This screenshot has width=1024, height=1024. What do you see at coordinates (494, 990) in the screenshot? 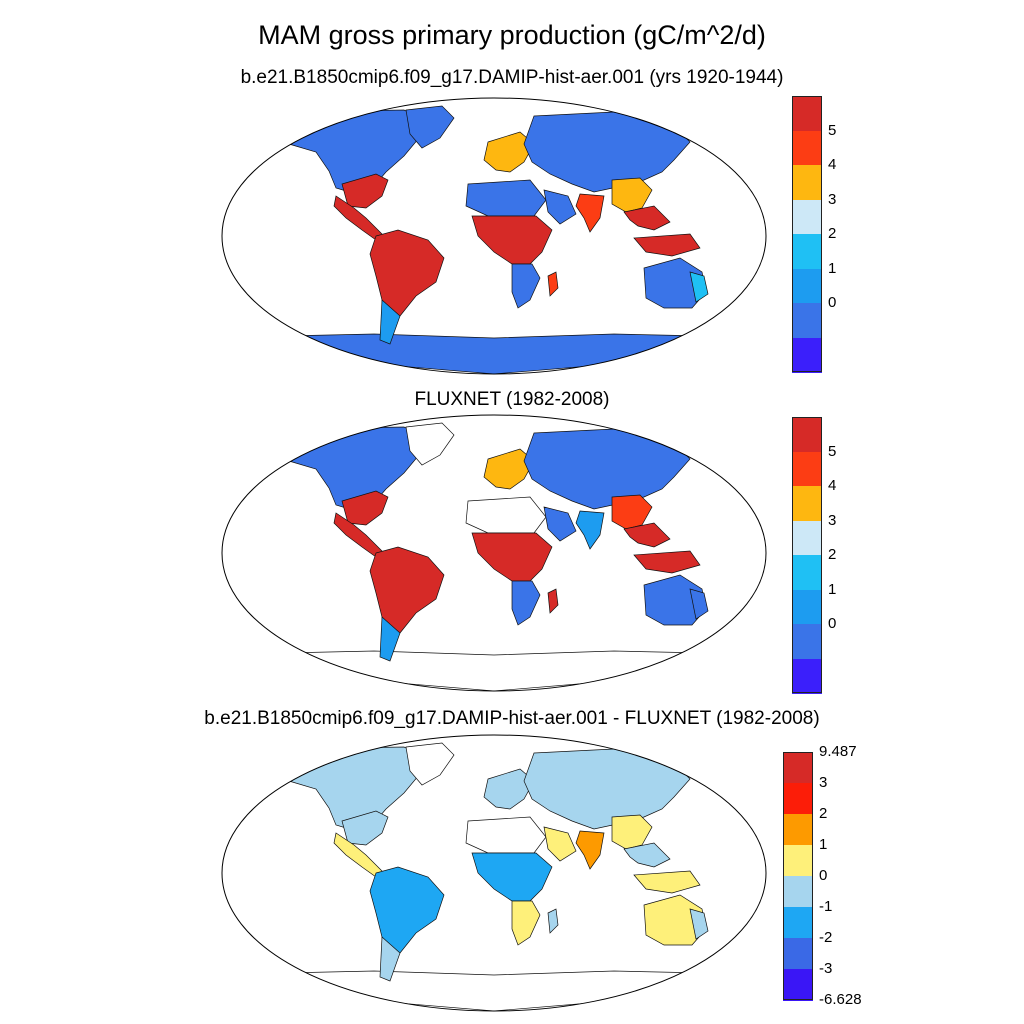
I see `region-antarctica` at bounding box center [494, 990].